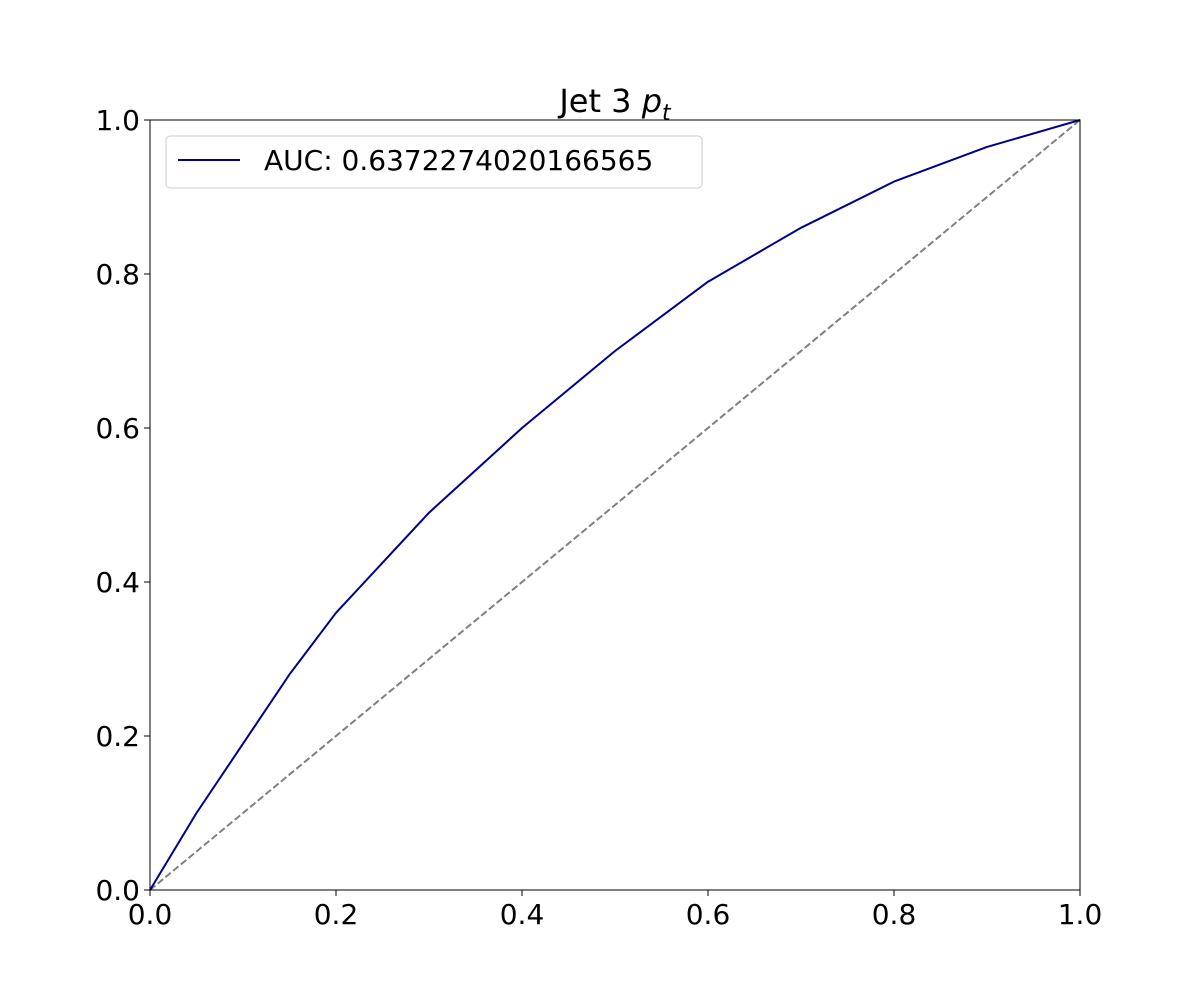  What do you see at coordinates (117, 274) in the screenshot?
I see `y-tick-label: 0.8` at bounding box center [117, 274].